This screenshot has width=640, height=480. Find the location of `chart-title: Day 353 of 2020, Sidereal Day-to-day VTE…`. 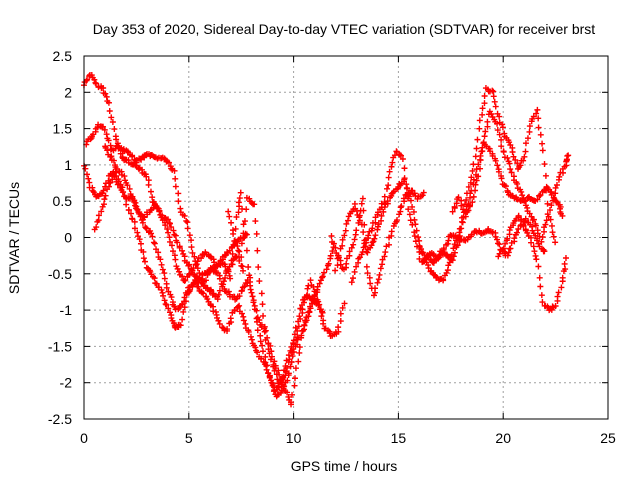

chart-title: Day 353 of 2020, Sidereal Day-to-day VTE… is located at coordinates (344, 29).